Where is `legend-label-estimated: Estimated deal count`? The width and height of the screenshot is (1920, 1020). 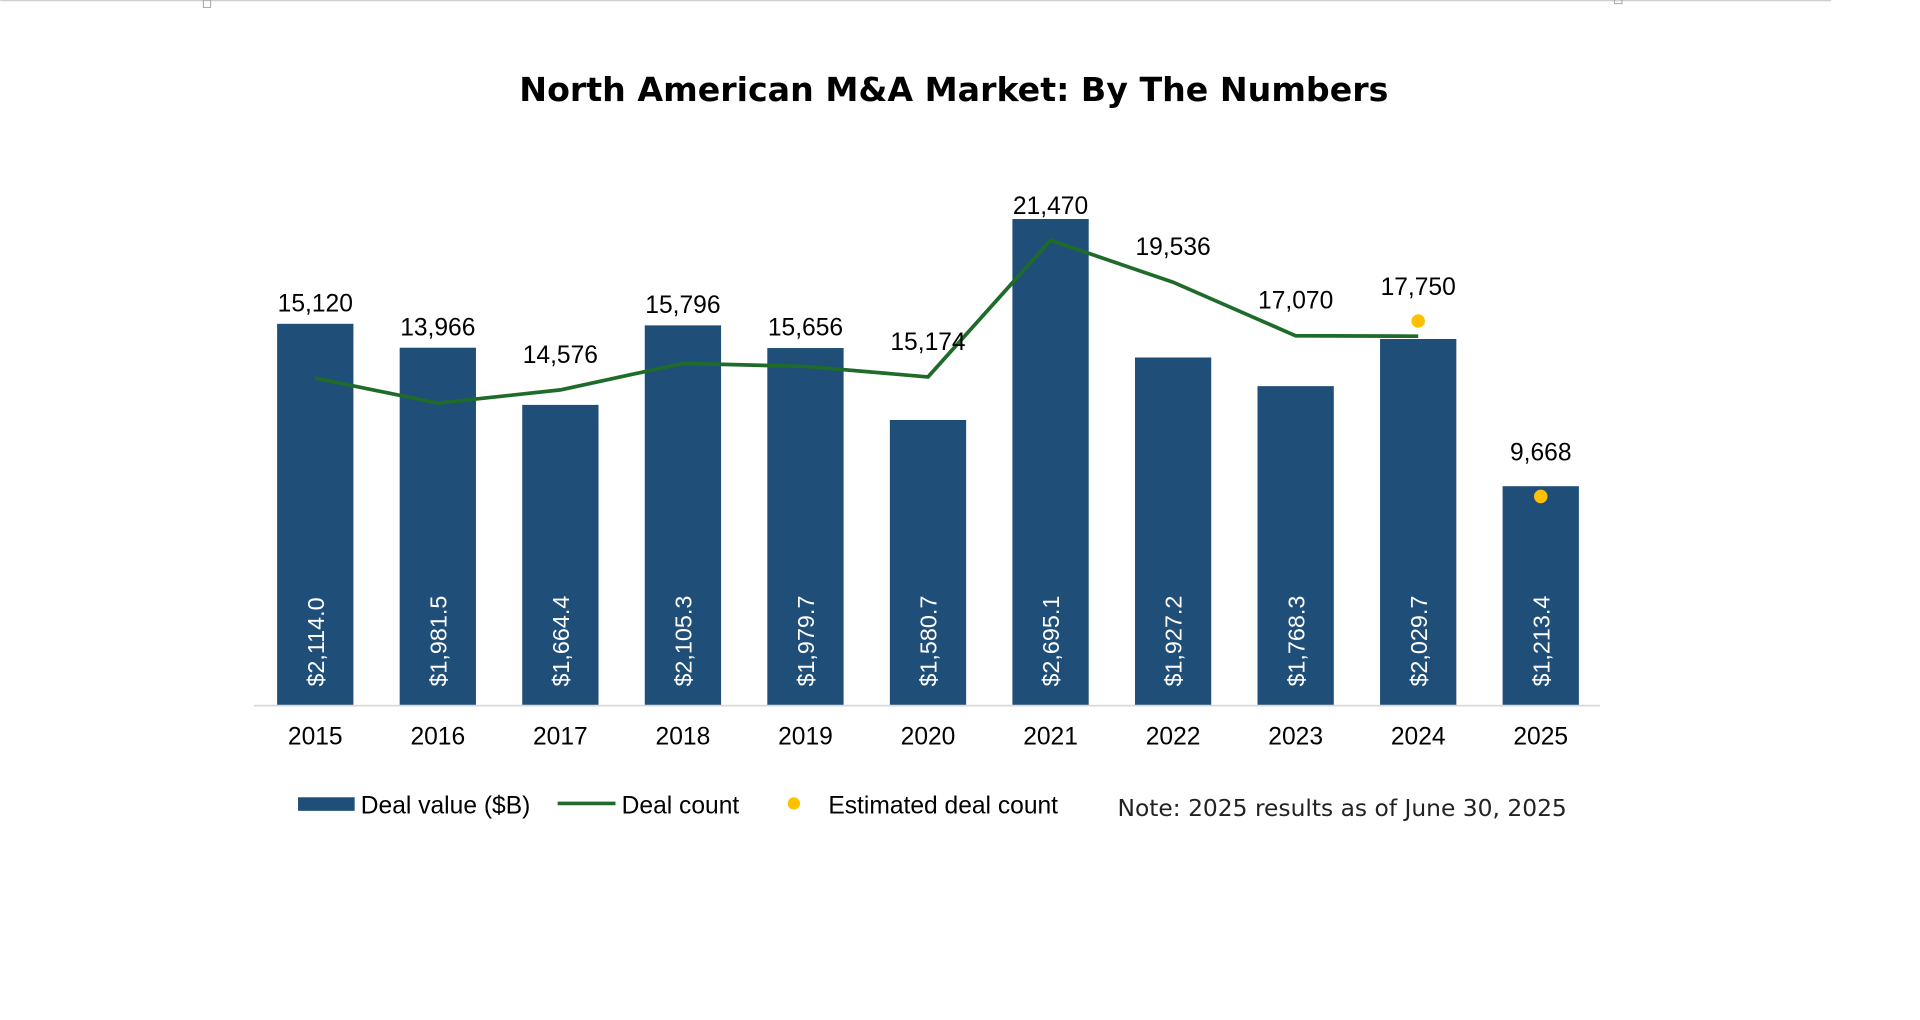
legend-label-estimated: Estimated deal count is located at coordinates (943, 805).